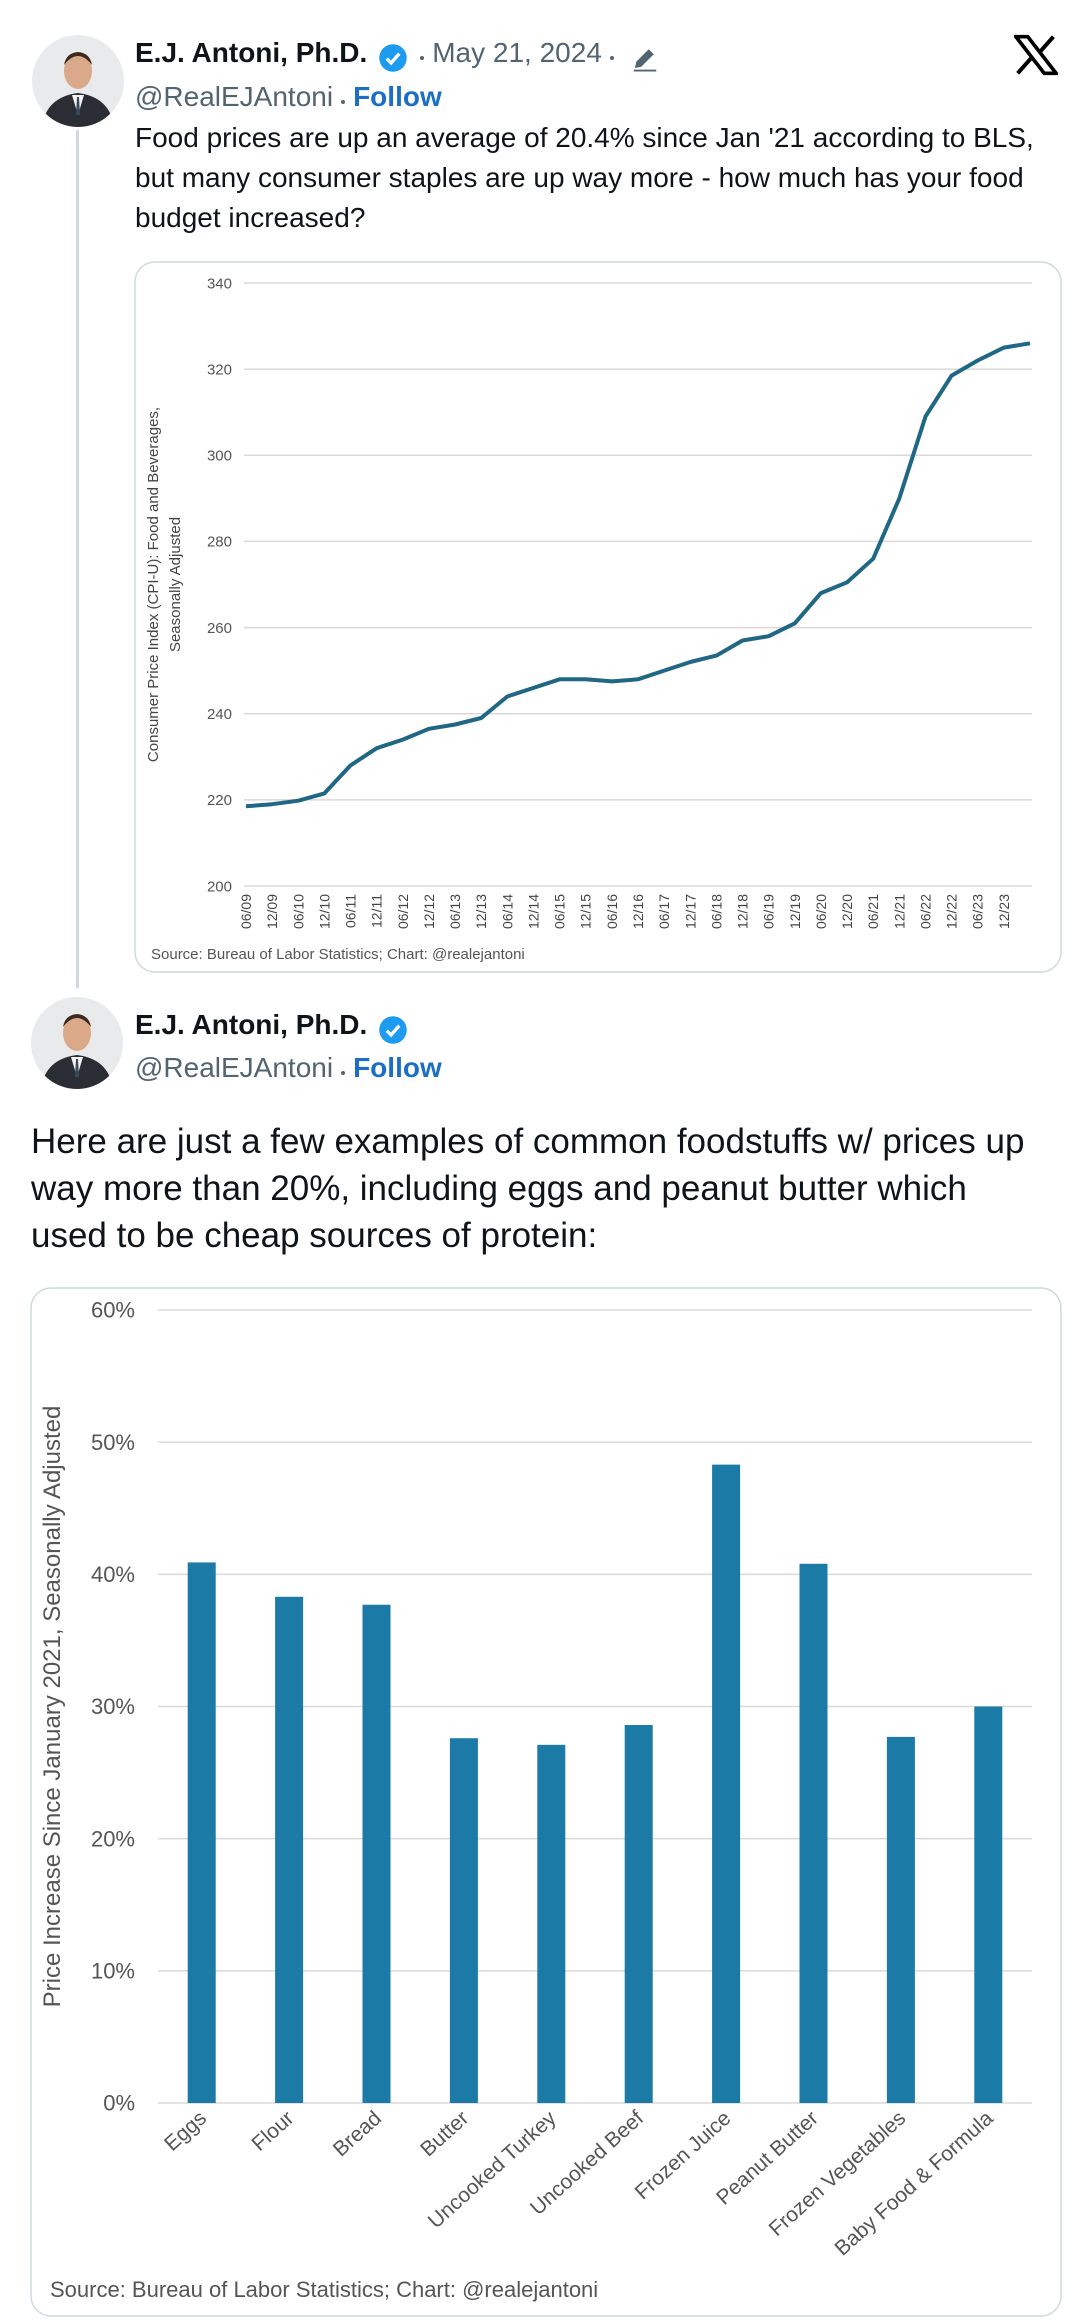 The height and width of the screenshot is (2320, 1092). What do you see at coordinates (743, 911) in the screenshot?
I see `x-tick-label: 12/18` at bounding box center [743, 911].